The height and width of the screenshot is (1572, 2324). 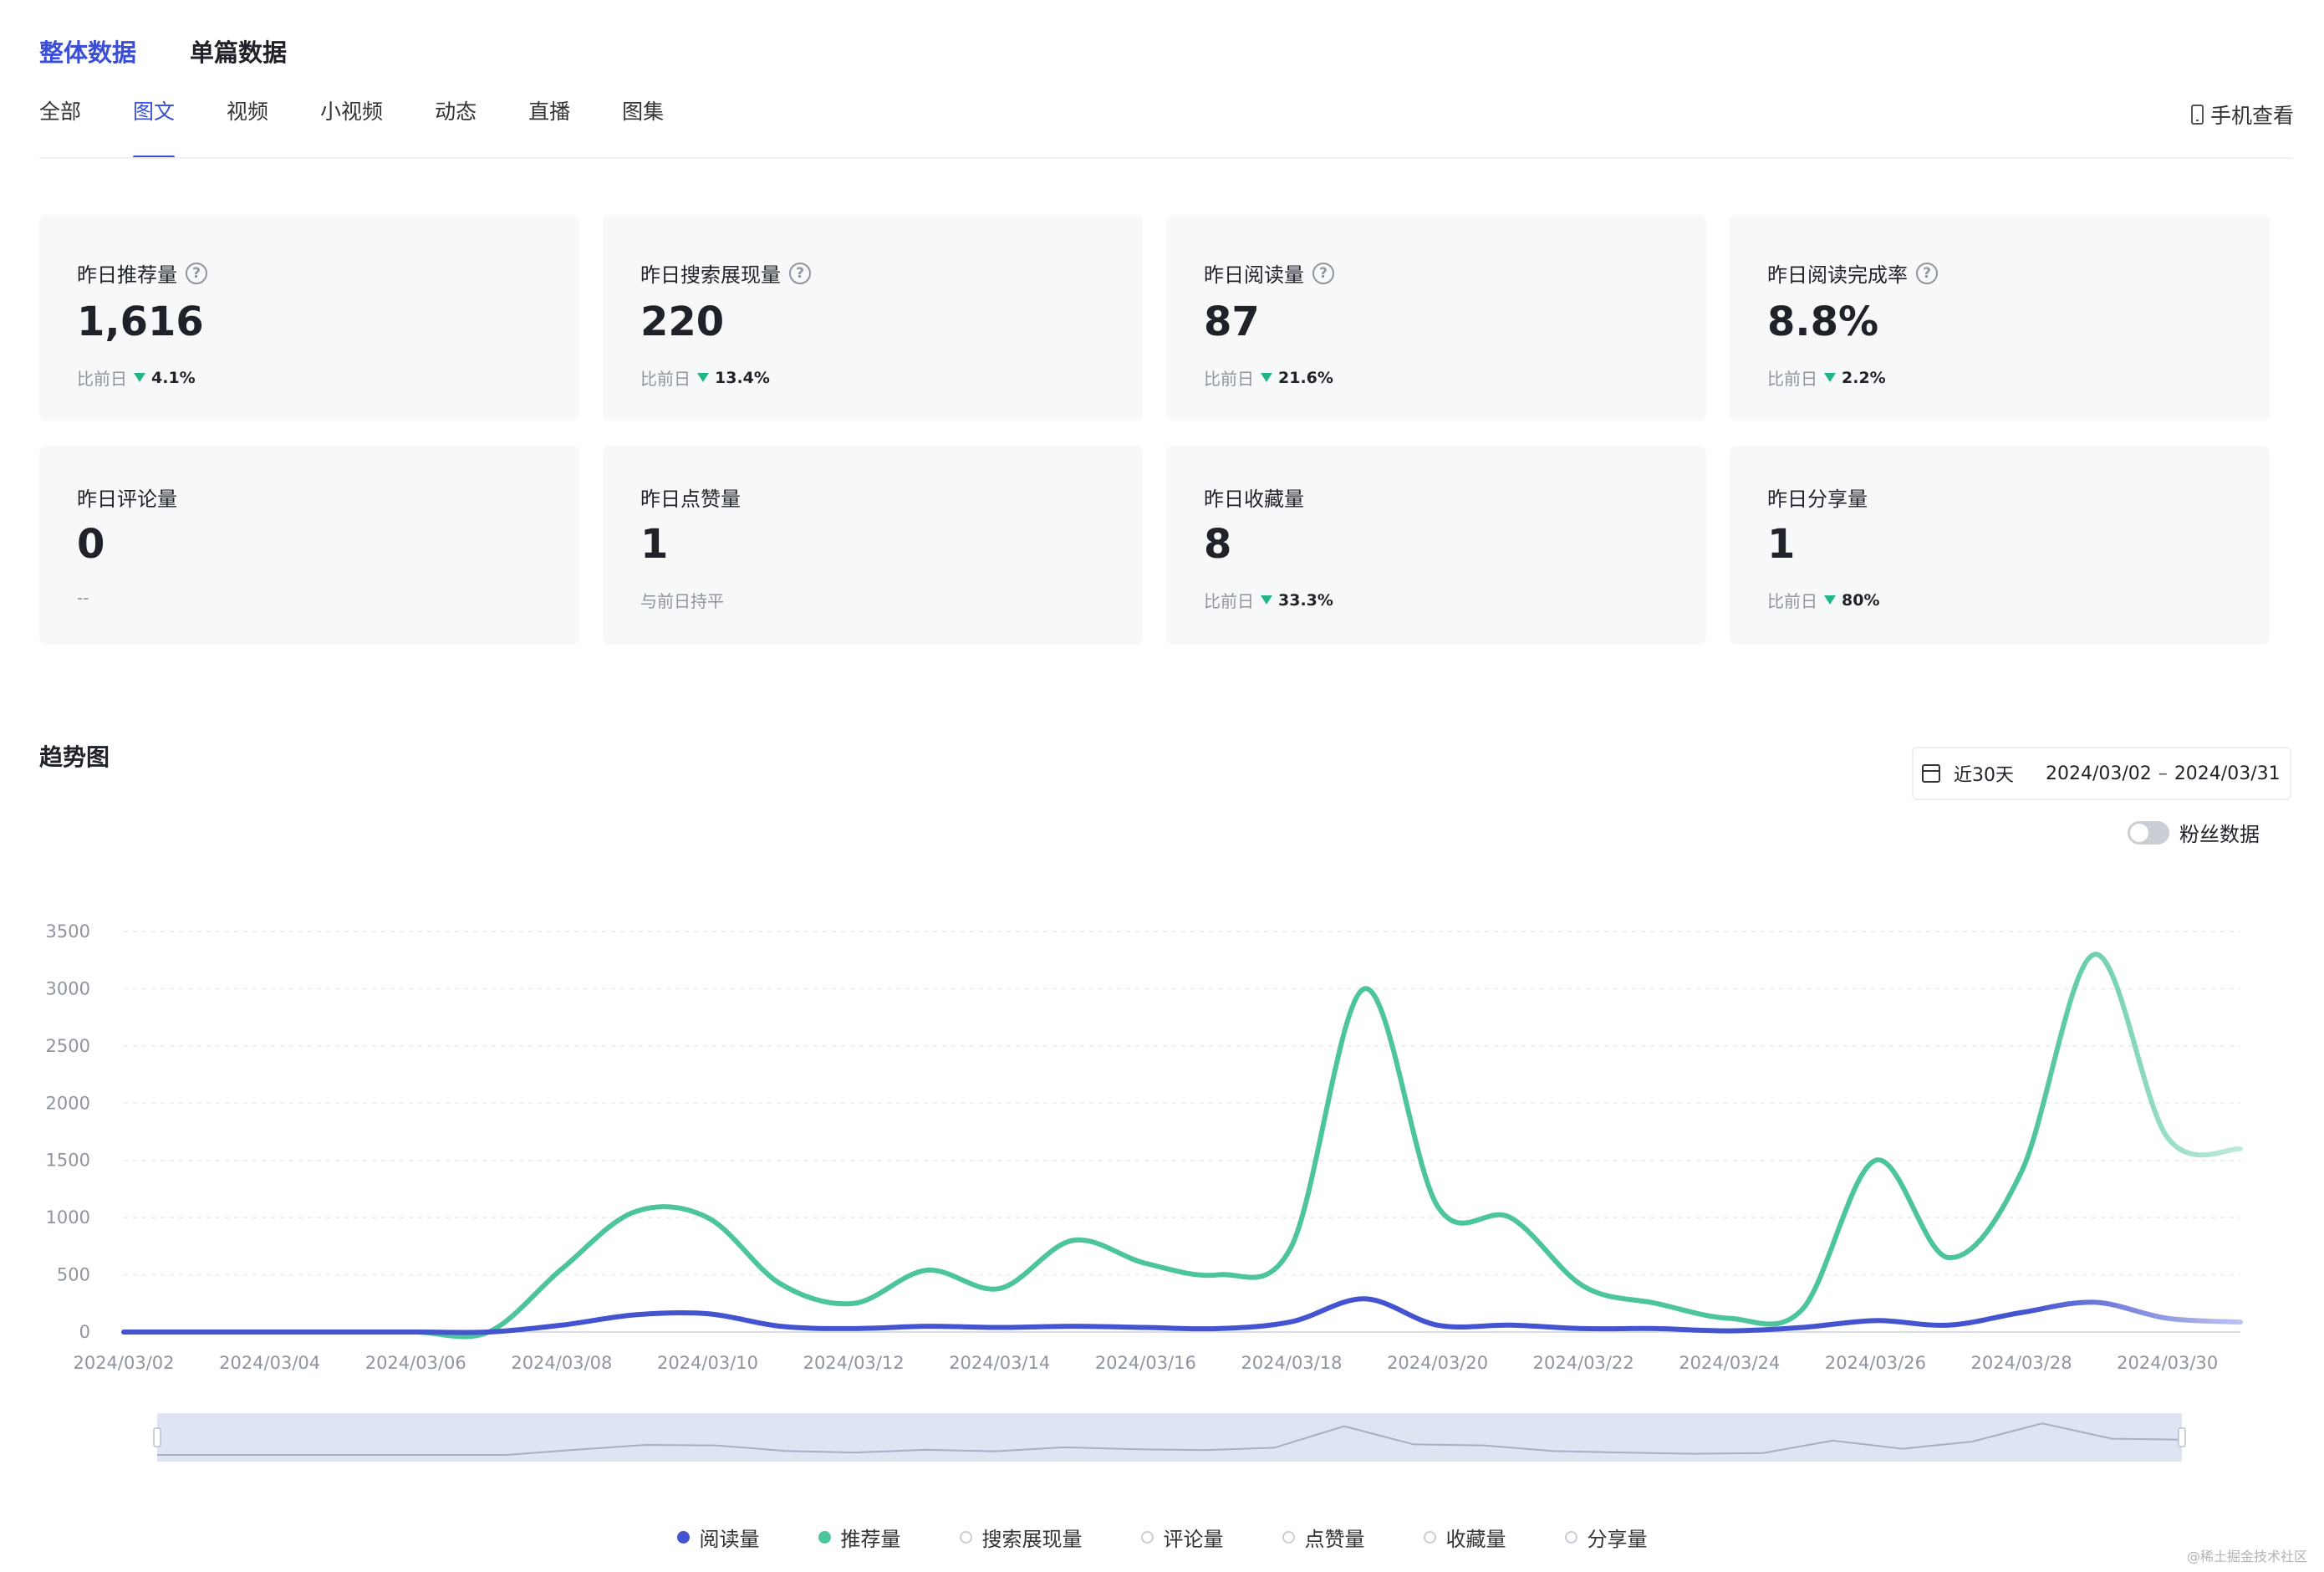 What do you see at coordinates (1583, 1363) in the screenshot?
I see `x-tick-label: 2024/03/22` at bounding box center [1583, 1363].